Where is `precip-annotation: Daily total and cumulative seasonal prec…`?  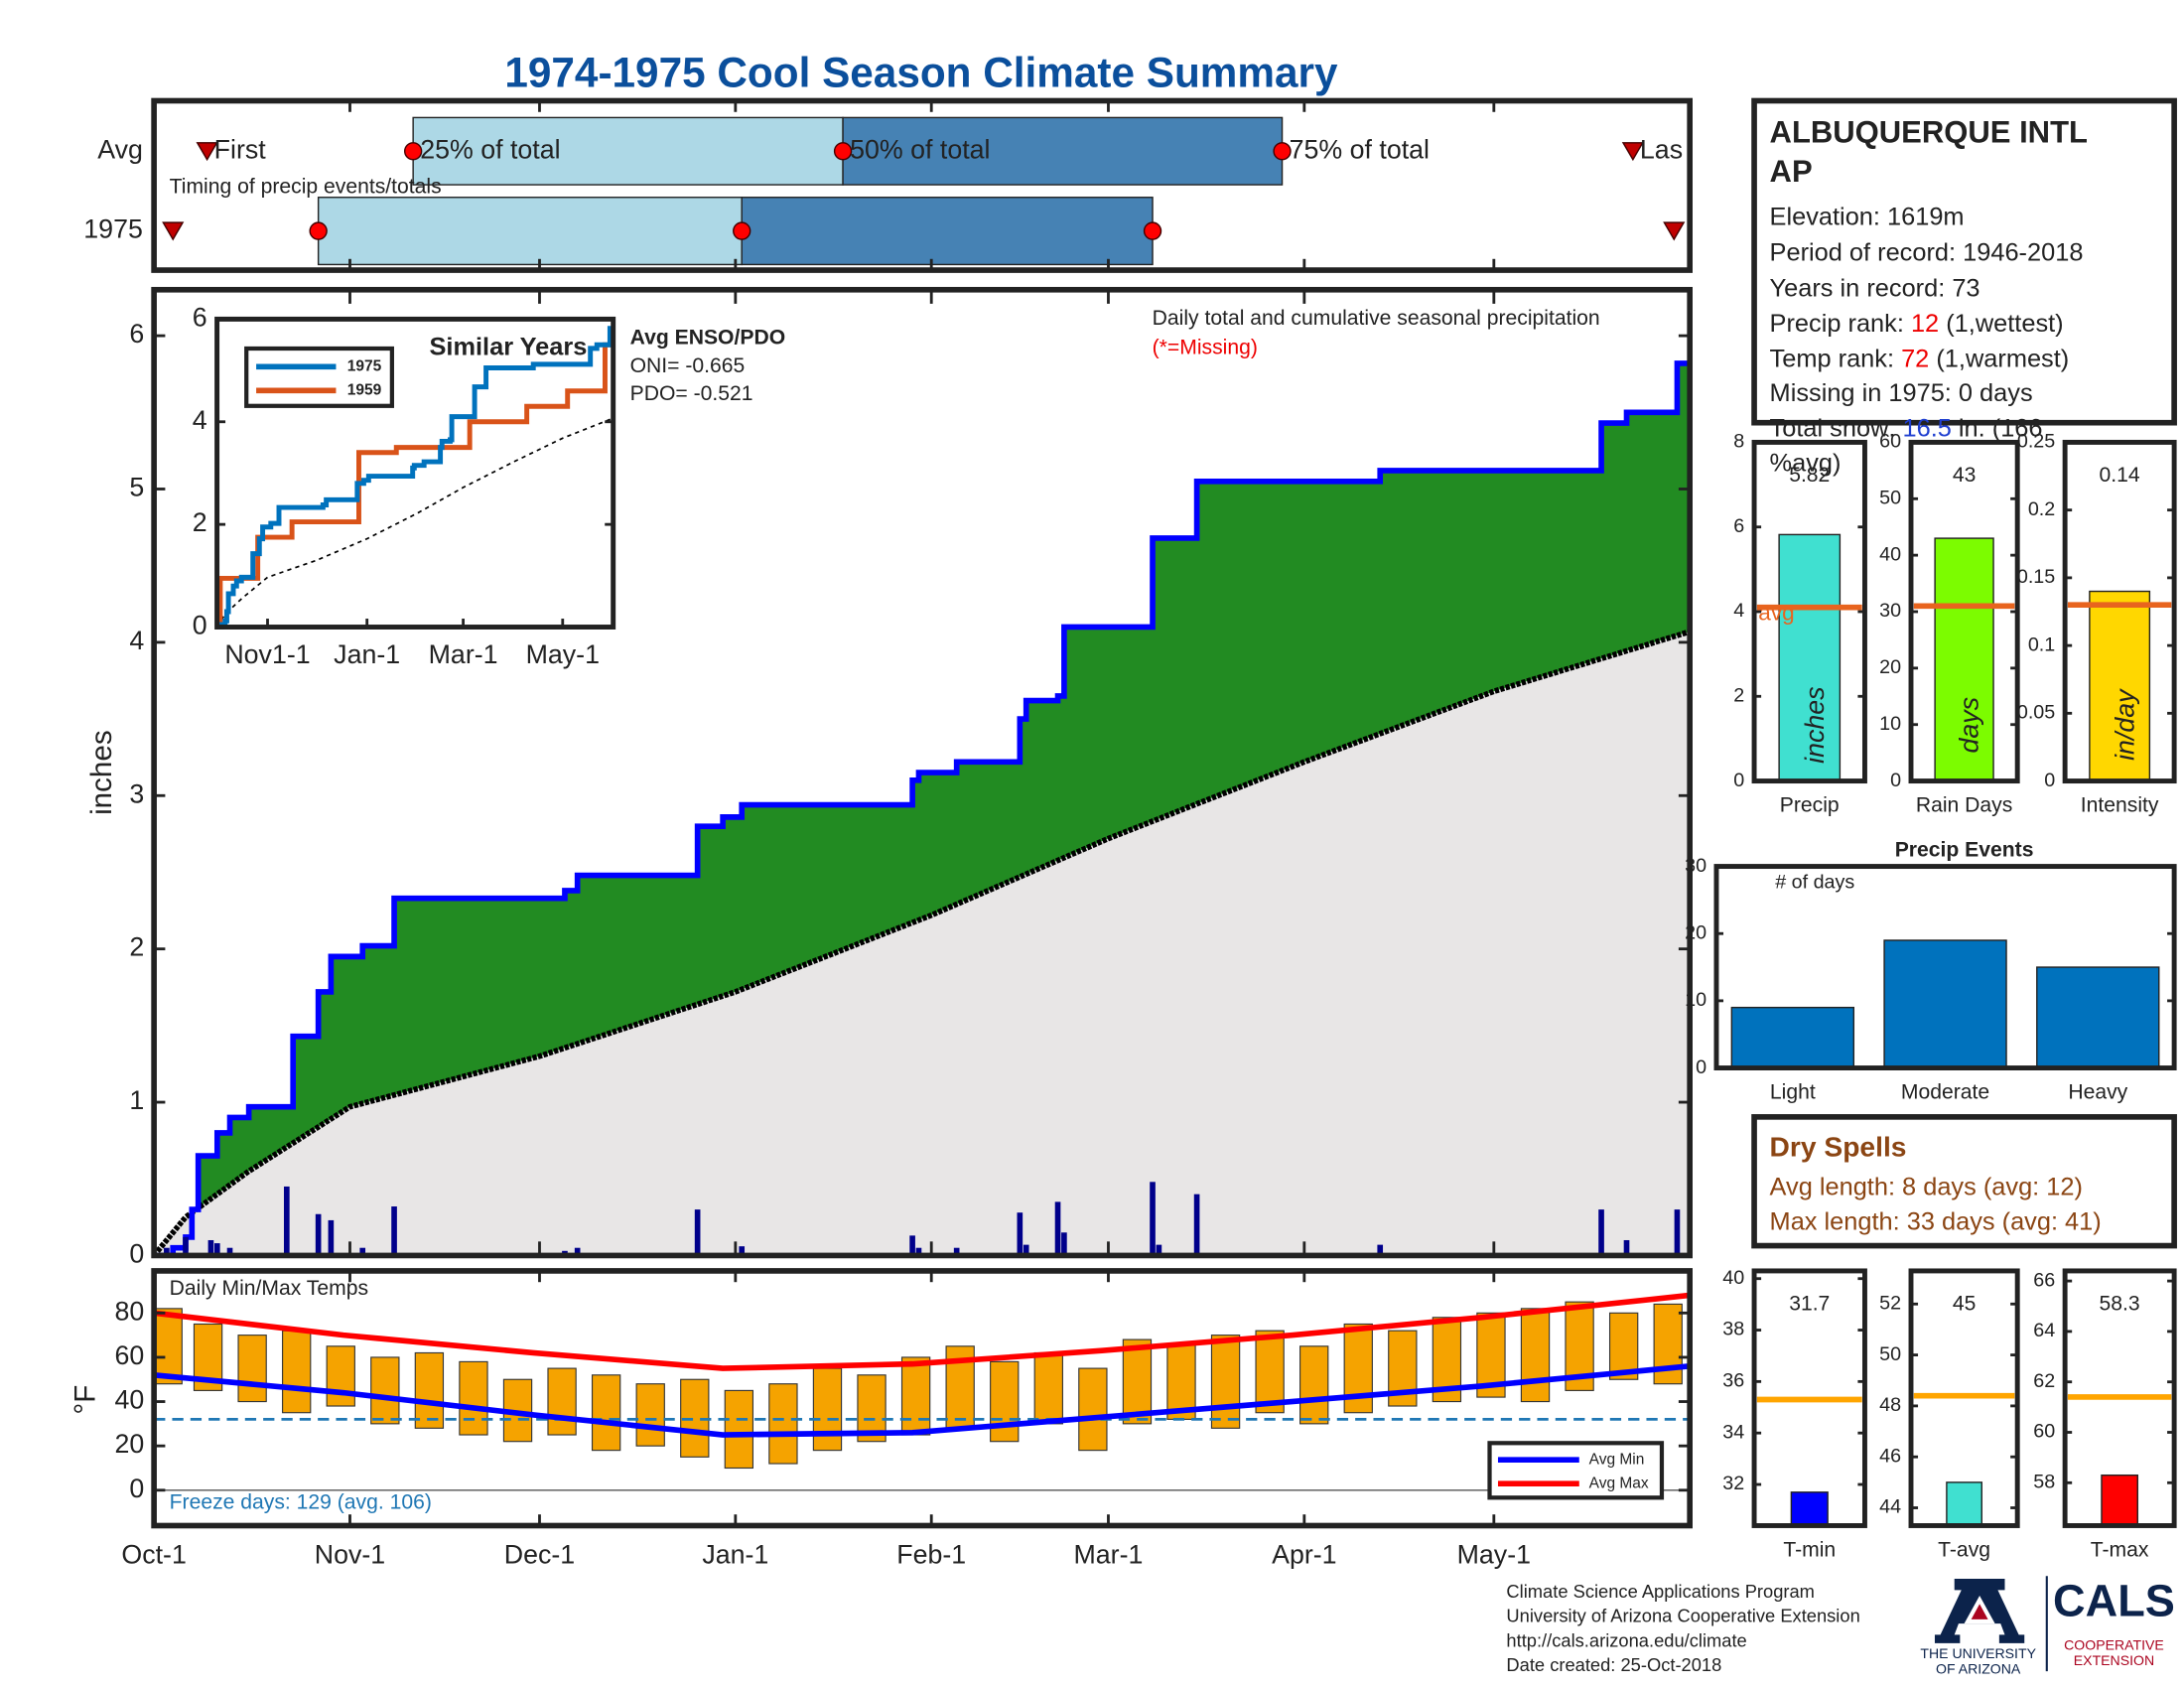 precip-annotation: Daily total and cumulative seasonal prec… is located at coordinates (1376, 318).